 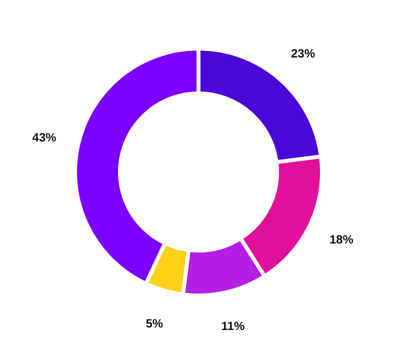 What do you see at coordinates (341, 239) in the screenshot?
I see `data-label: 18%` at bounding box center [341, 239].